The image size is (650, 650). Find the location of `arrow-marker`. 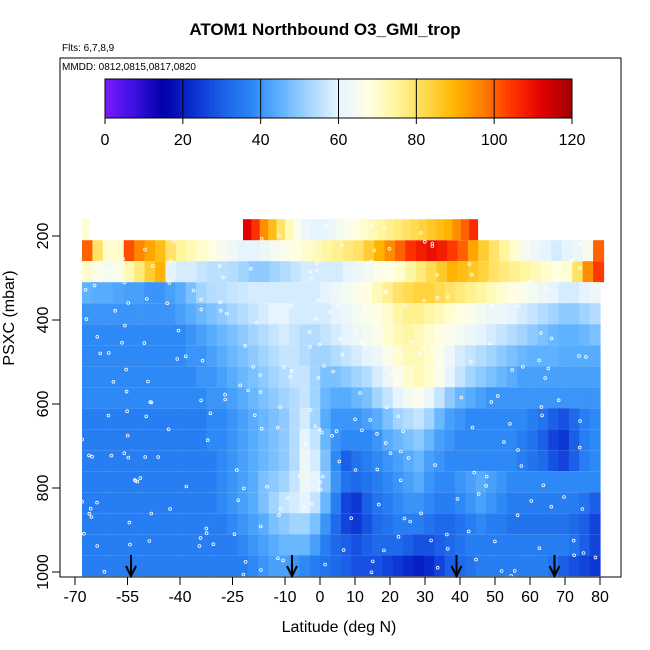

arrow-marker is located at coordinates (292, 567).